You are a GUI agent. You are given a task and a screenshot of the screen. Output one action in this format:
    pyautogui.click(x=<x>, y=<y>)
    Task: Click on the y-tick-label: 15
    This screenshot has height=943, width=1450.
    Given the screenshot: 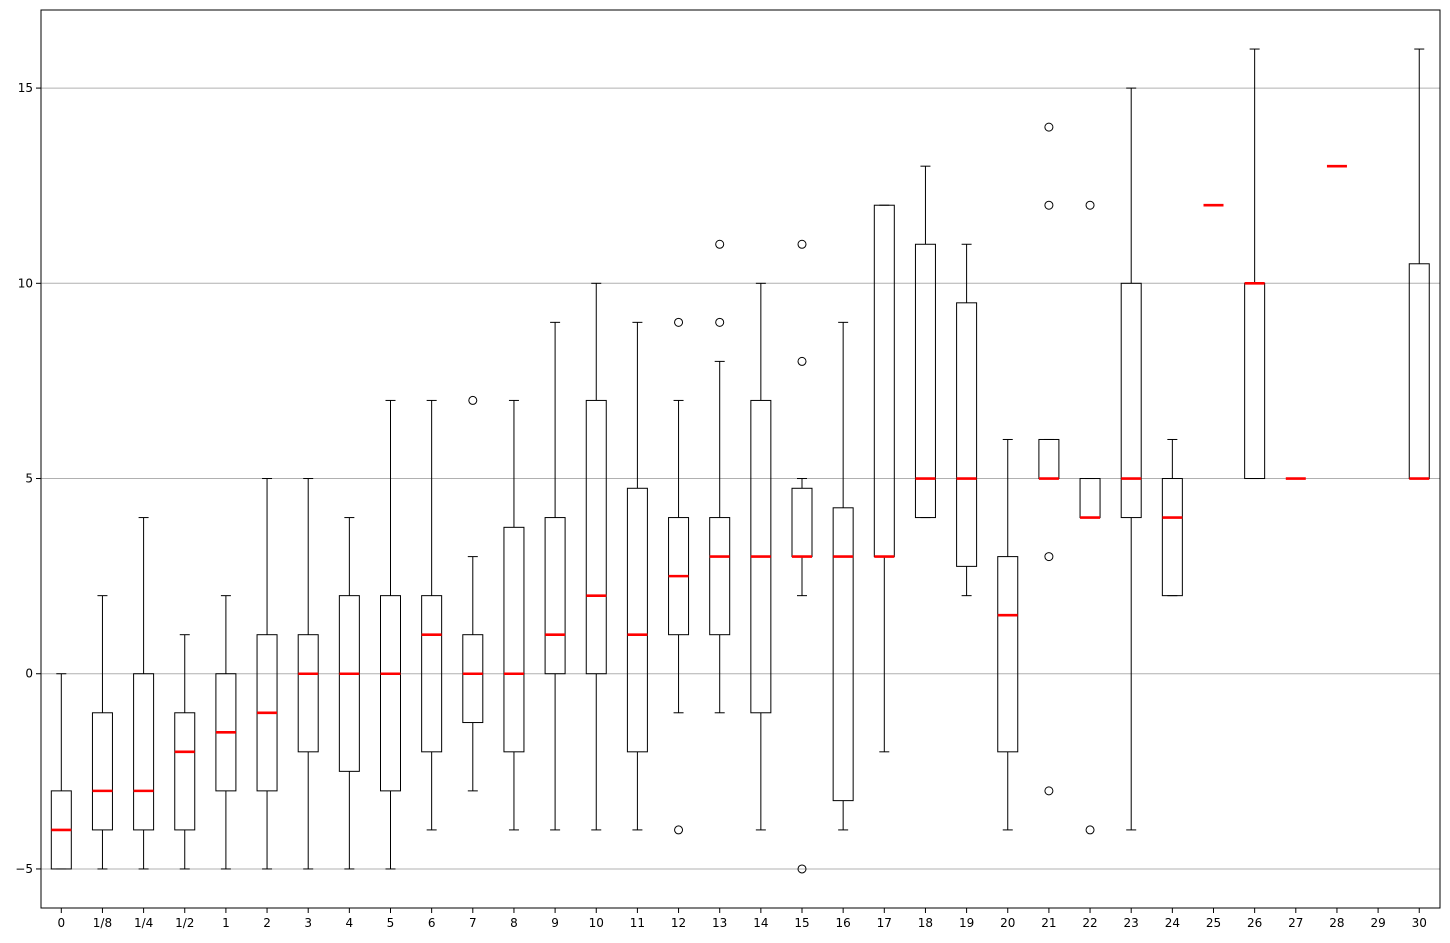 What is the action you would take?
    pyautogui.click(x=25, y=88)
    